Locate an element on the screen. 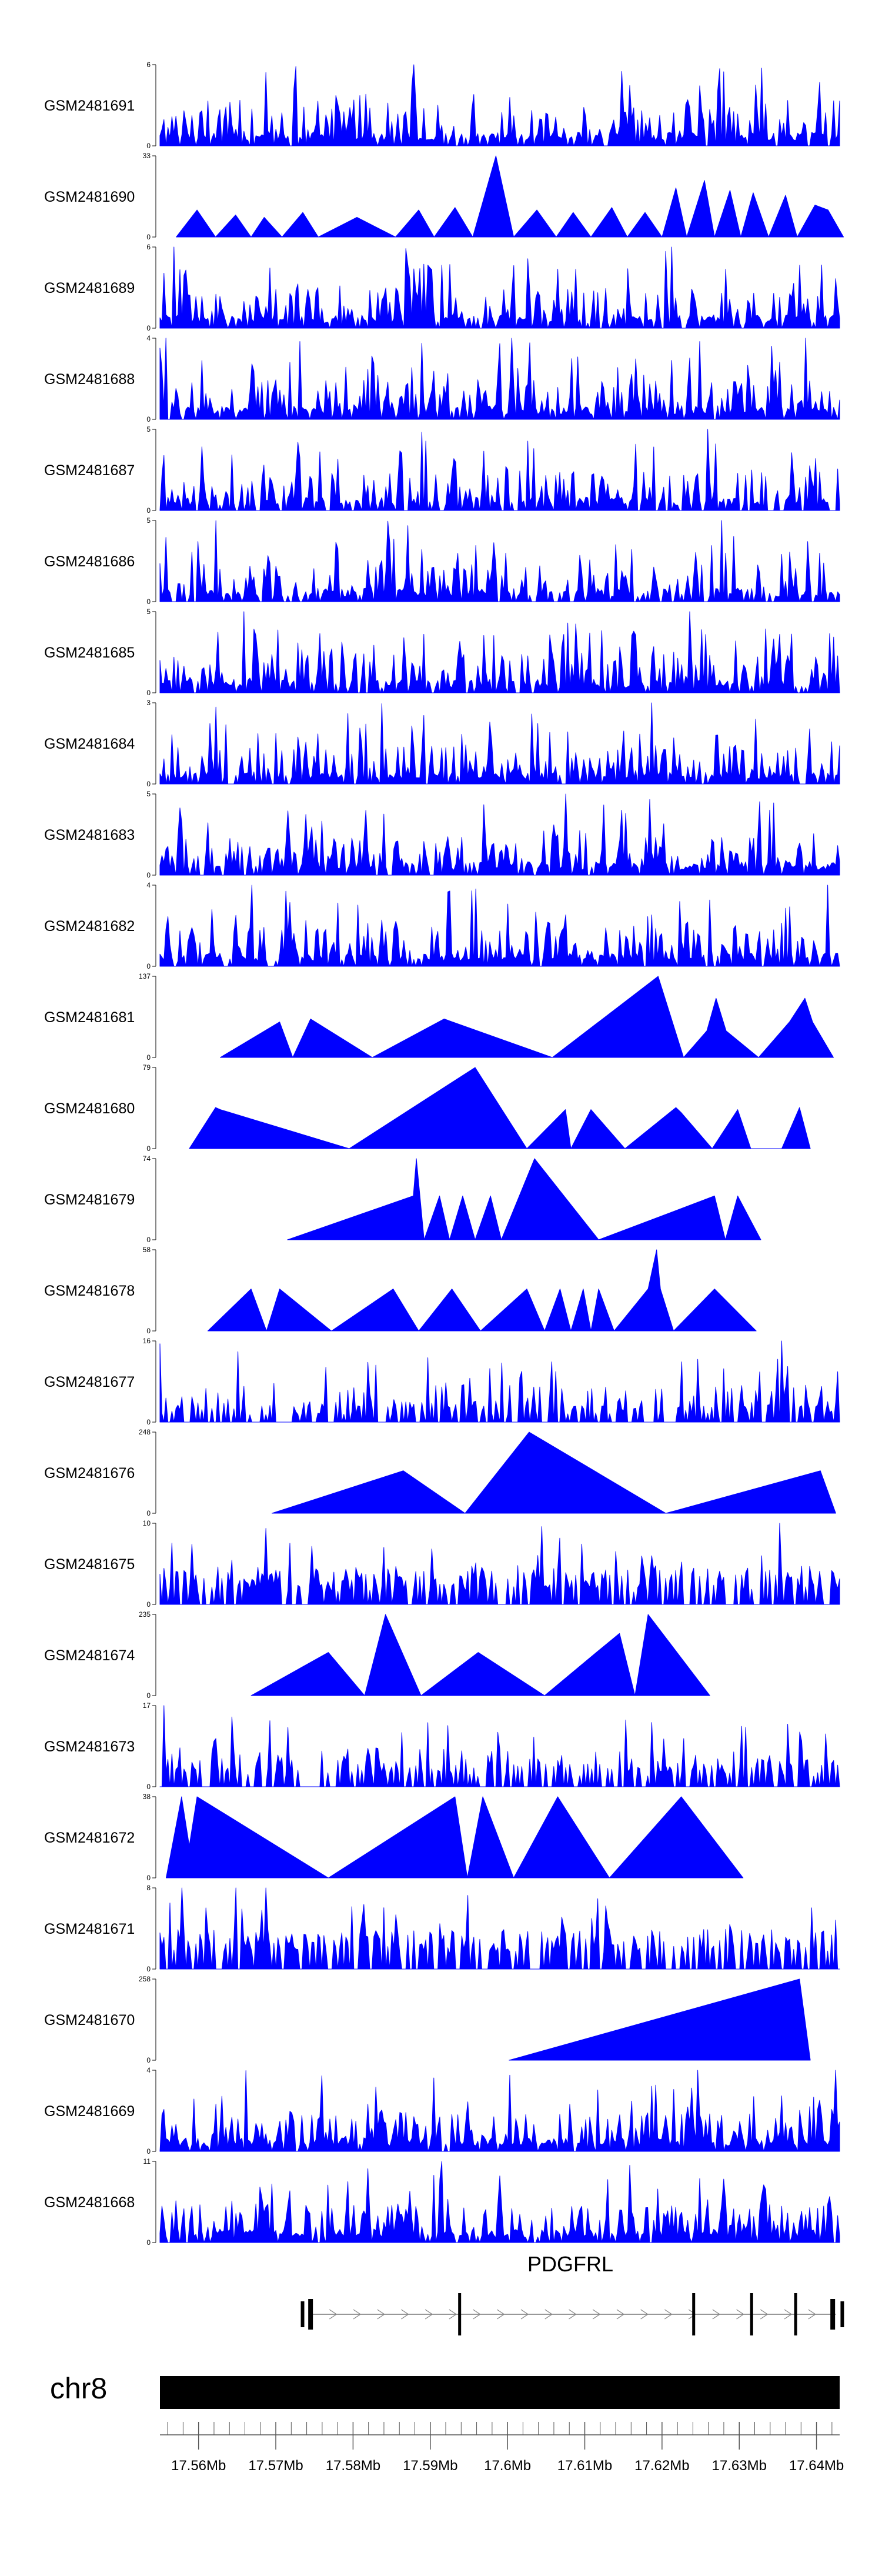 The image size is (882, 2576). track-GSM2481685: GSM2481685 5 0 is located at coordinates (442, 652).